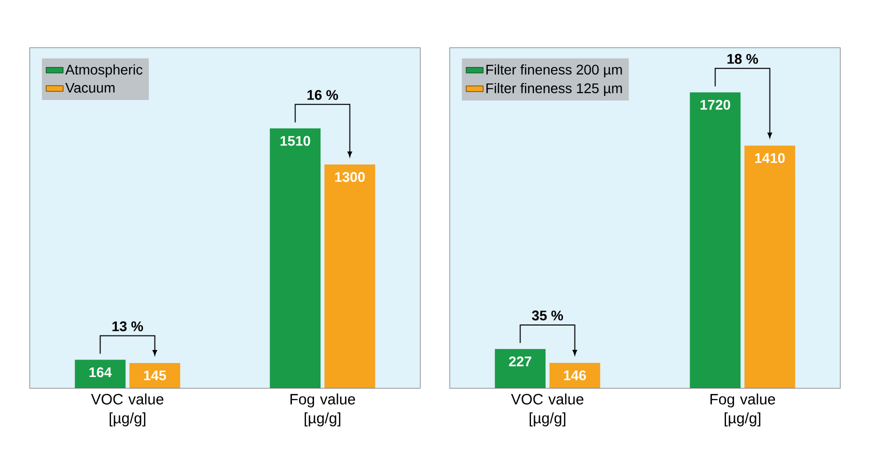  Describe the element at coordinates (715, 105) in the screenshot. I see `data-label: 1720` at that location.